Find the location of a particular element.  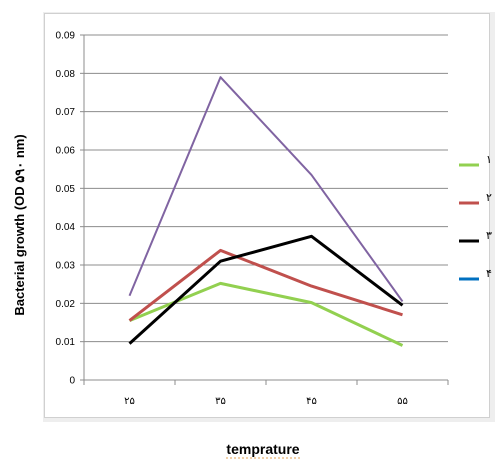

x-tick-label: ۴۵ is located at coordinates (311, 401).